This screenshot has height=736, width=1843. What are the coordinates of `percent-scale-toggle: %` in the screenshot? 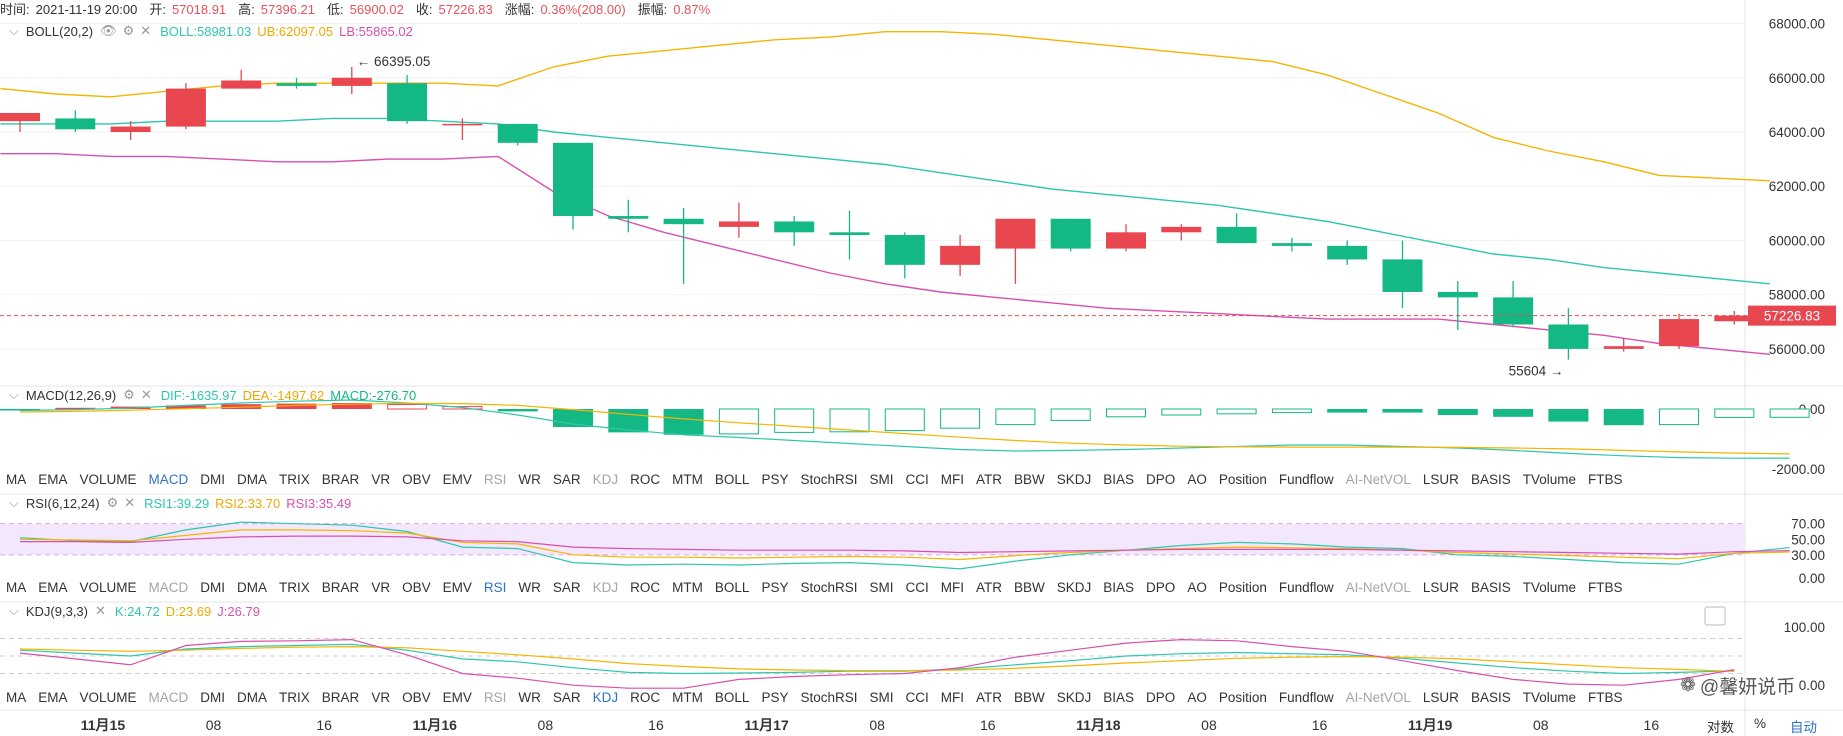 It's located at (1760, 723).